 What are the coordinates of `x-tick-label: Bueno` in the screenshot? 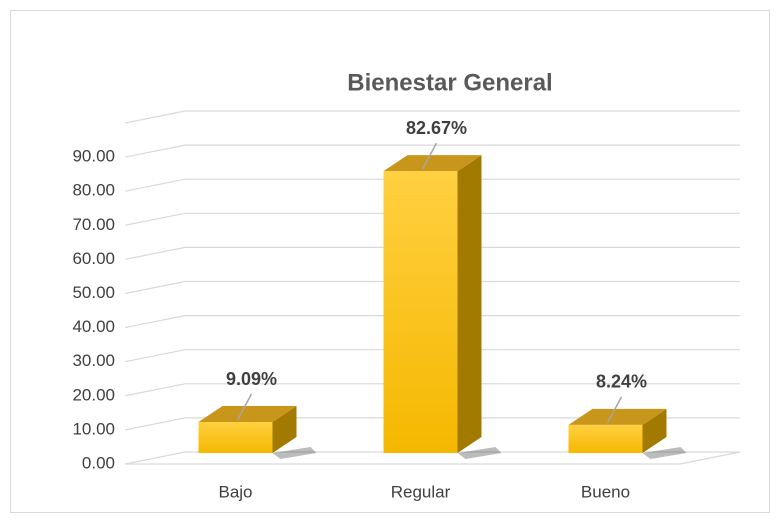 It's located at (605, 491).